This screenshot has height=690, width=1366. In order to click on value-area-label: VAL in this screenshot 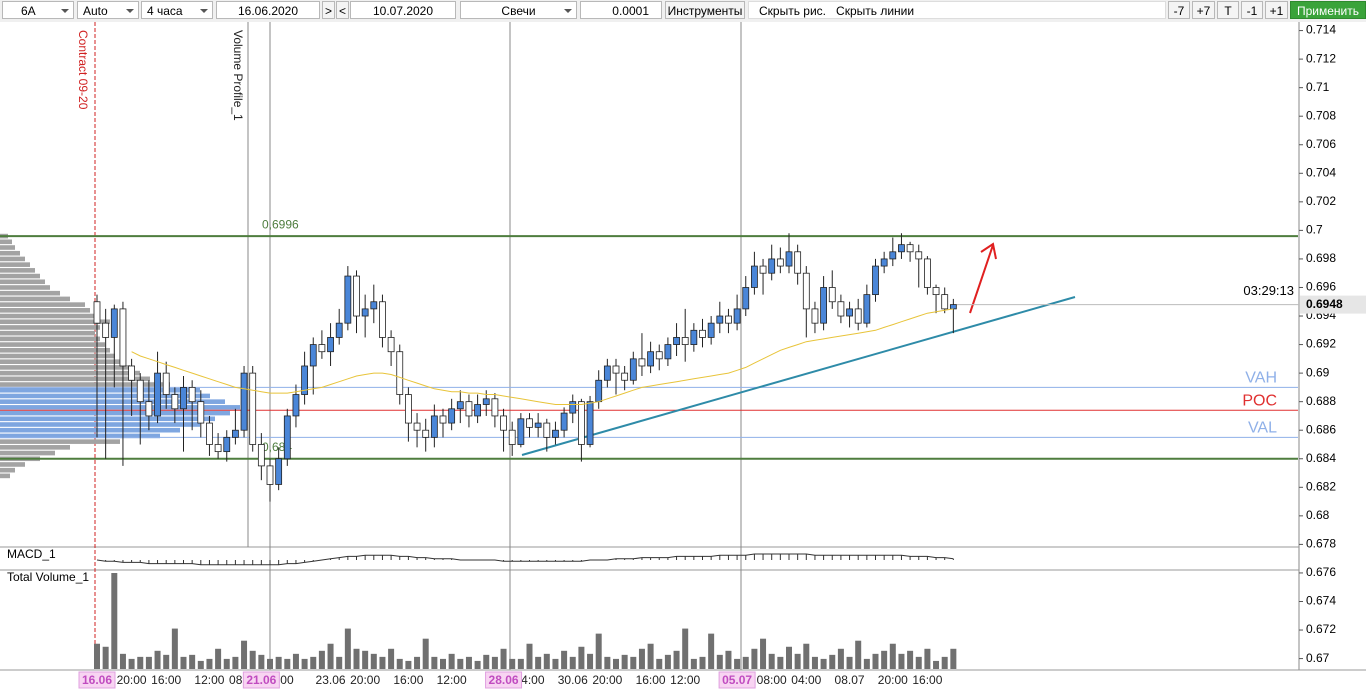, I will do `click(1262, 428)`.